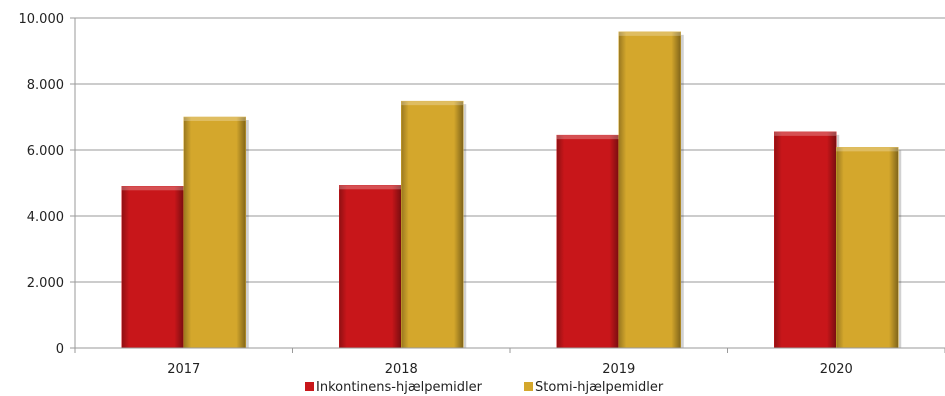 The image size is (945, 396). I want to click on bar-2017-stomi, so click(214, 232).